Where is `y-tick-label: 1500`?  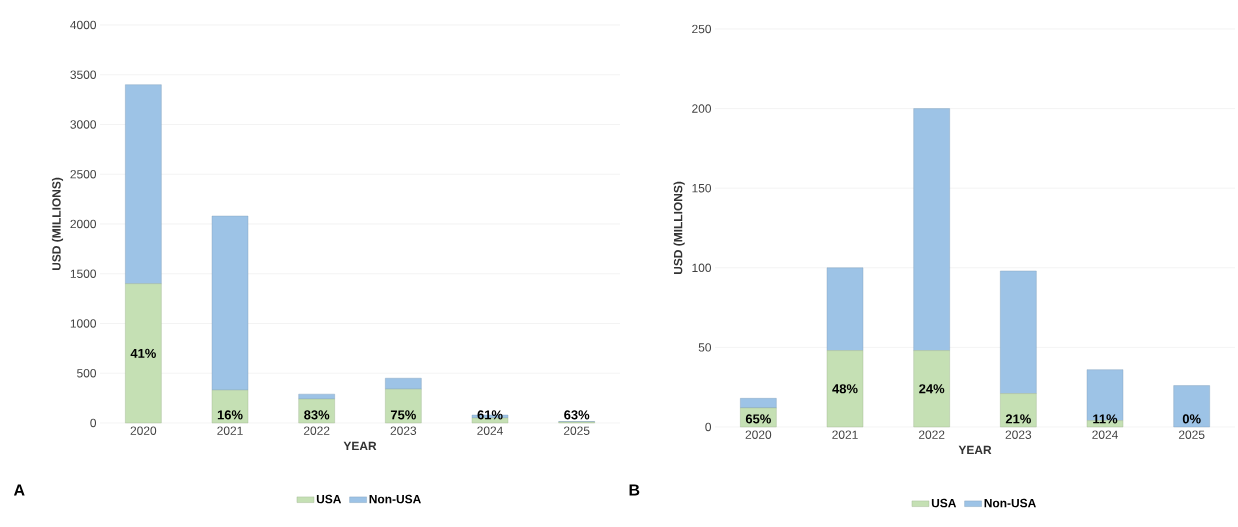 y-tick-label: 1500 is located at coordinates (83, 273).